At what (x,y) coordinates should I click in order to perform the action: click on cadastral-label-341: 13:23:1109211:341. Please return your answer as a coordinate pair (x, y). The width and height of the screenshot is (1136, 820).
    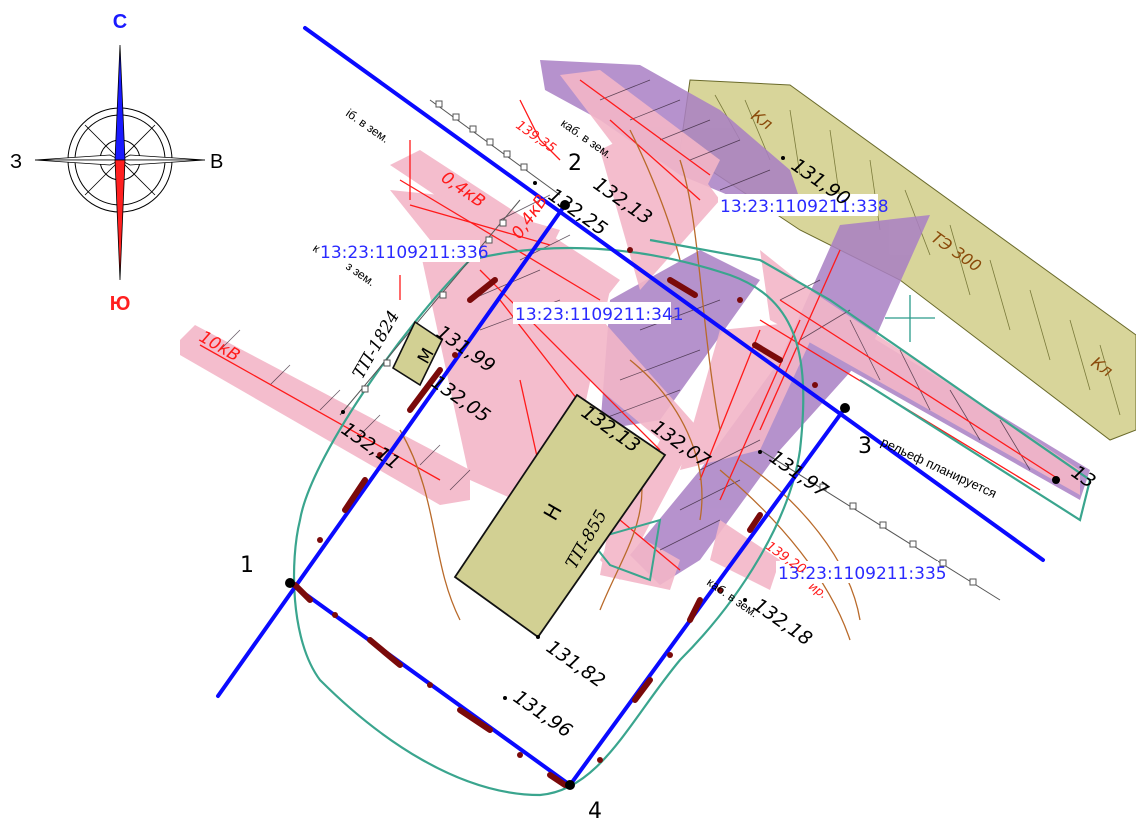
    Looking at the image, I should click on (598, 313).